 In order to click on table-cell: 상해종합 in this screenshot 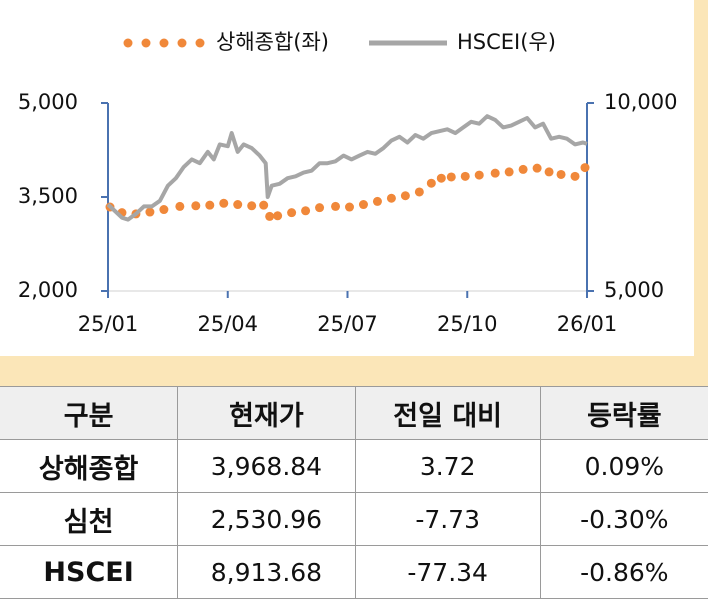, I will do `click(89, 466)`.